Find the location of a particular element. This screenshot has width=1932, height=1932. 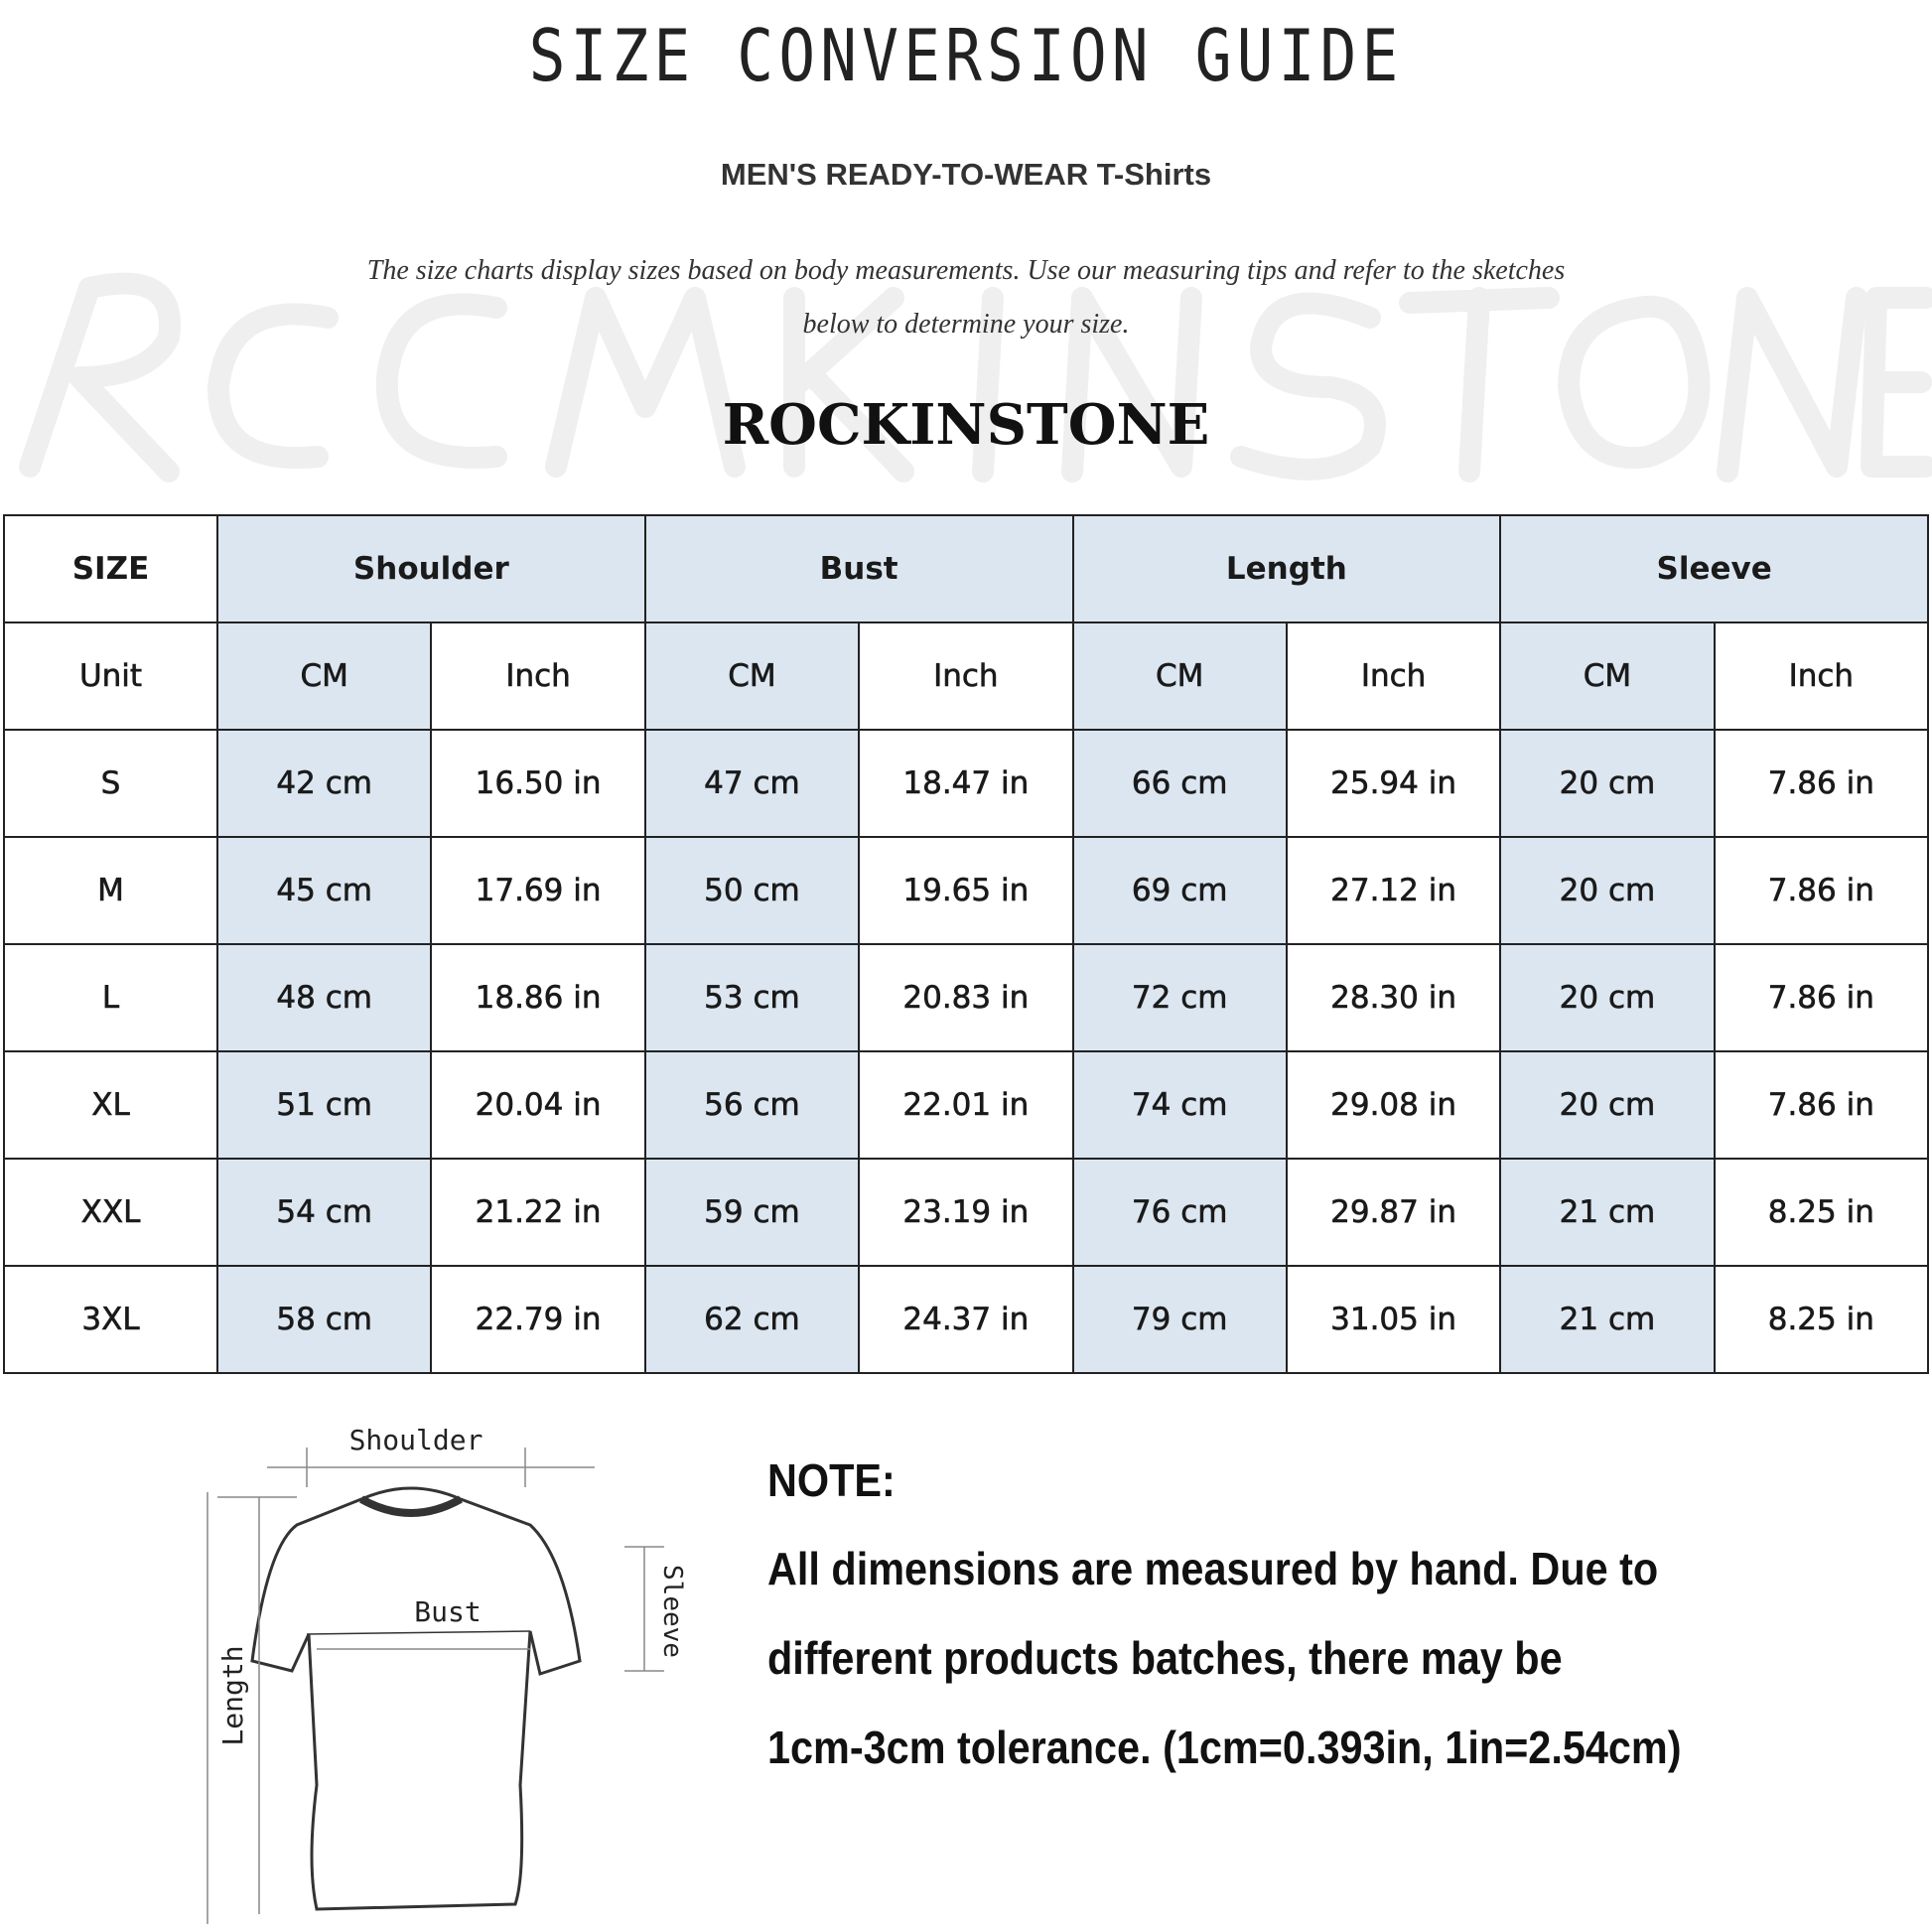

size-cell: M is located at coordinates (110, 890).